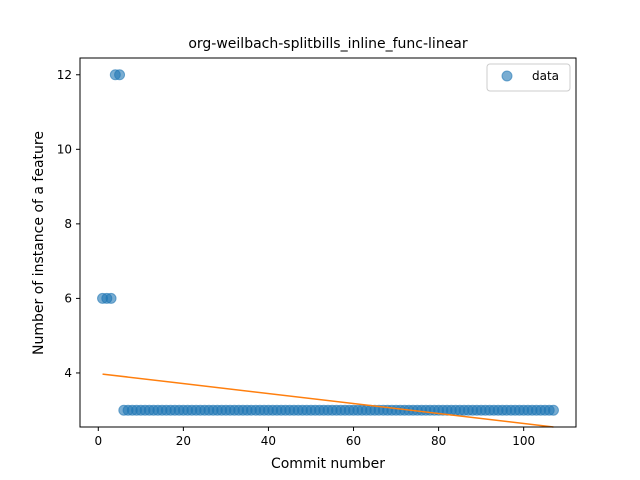  I want to click on y-tick-label: 12, so click(64, 75).